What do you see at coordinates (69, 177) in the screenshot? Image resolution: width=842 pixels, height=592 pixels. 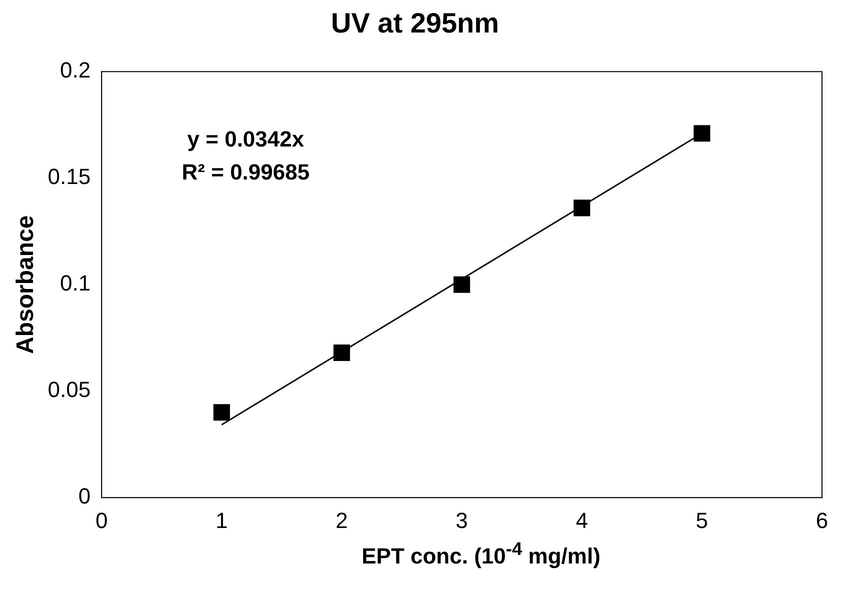 I see `y-tick-label: 0.15` at bounding box center [69, 177].